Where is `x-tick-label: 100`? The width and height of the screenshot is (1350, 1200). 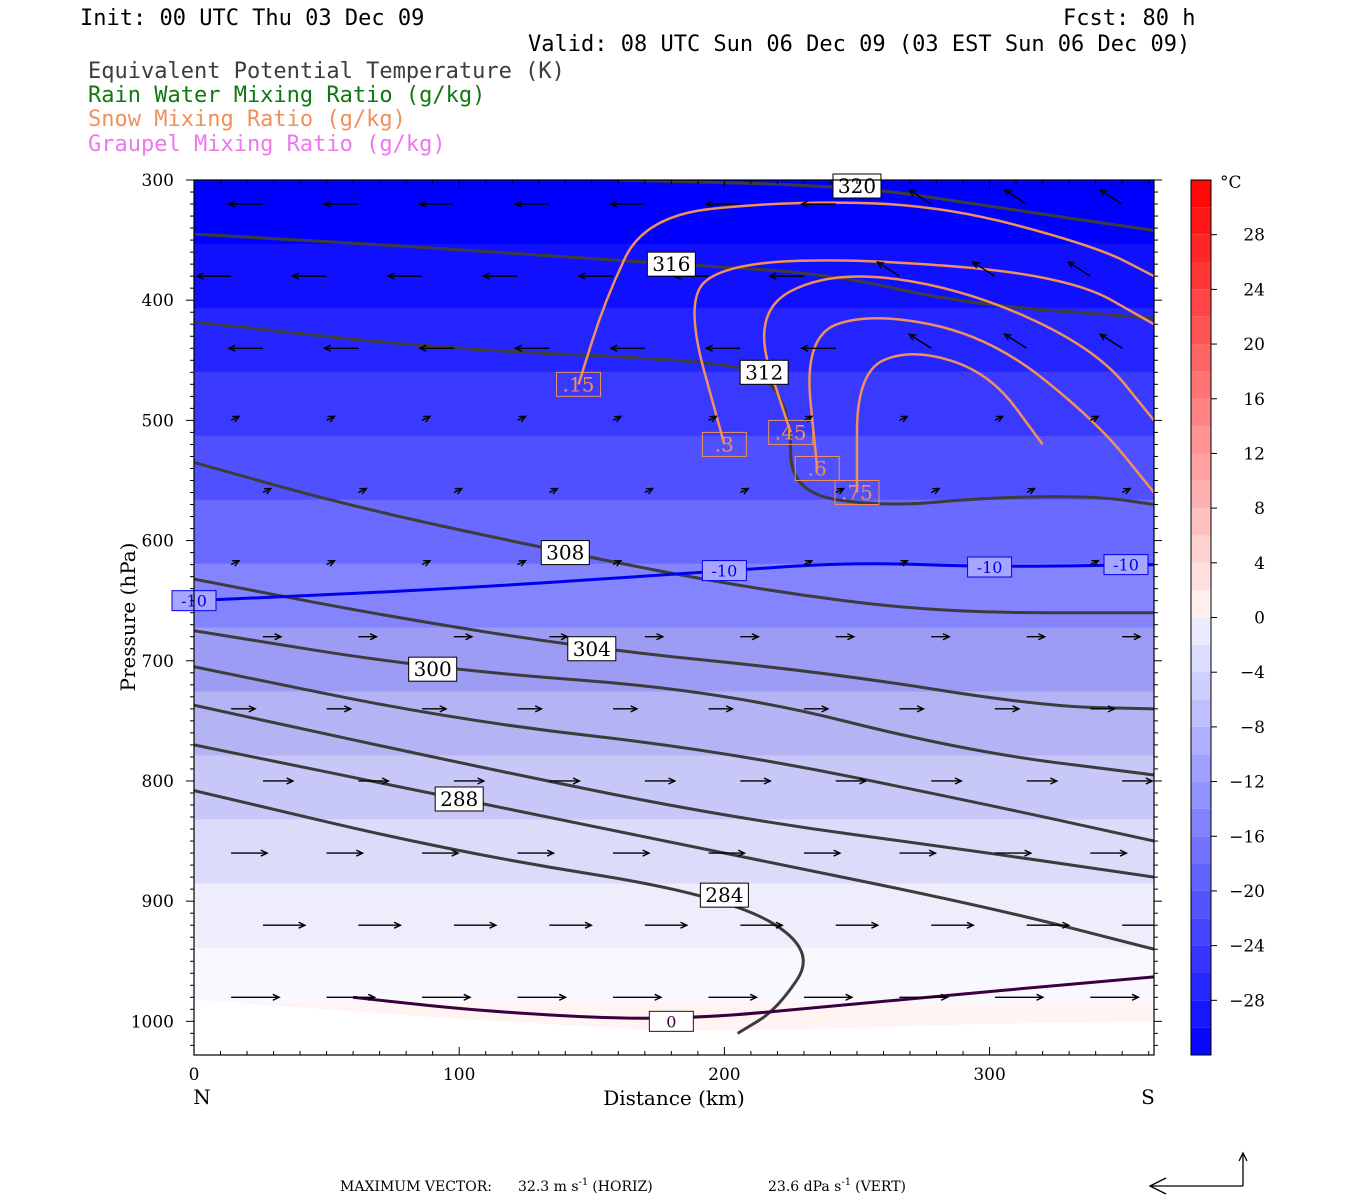
x-tick-label: 100 is located at coordinates (459, 1075).